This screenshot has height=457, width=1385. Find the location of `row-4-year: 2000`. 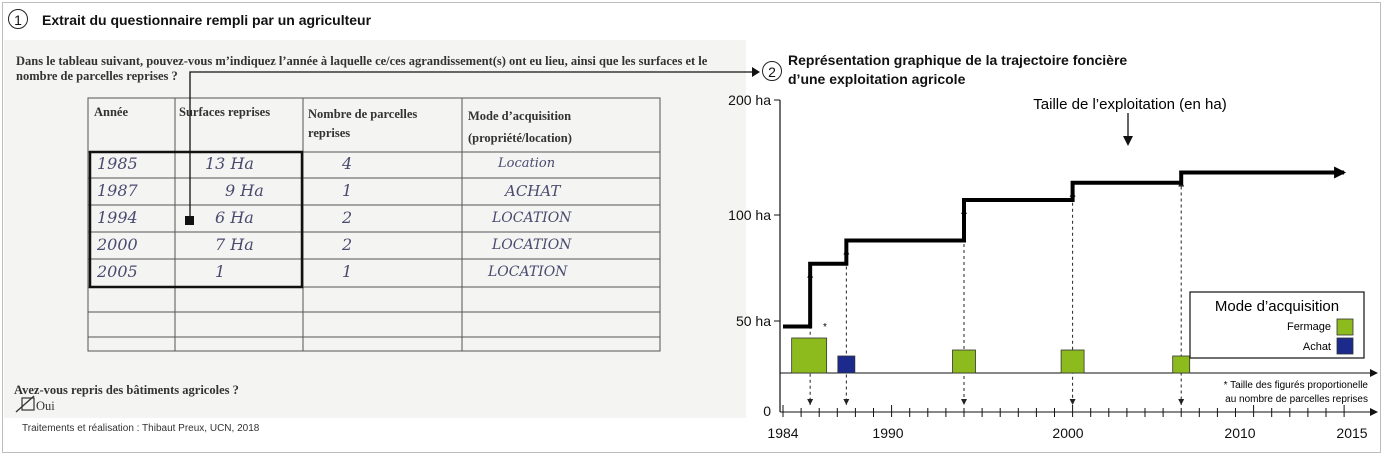

row-4-year: 2000 is located at coordinates (117, 244).